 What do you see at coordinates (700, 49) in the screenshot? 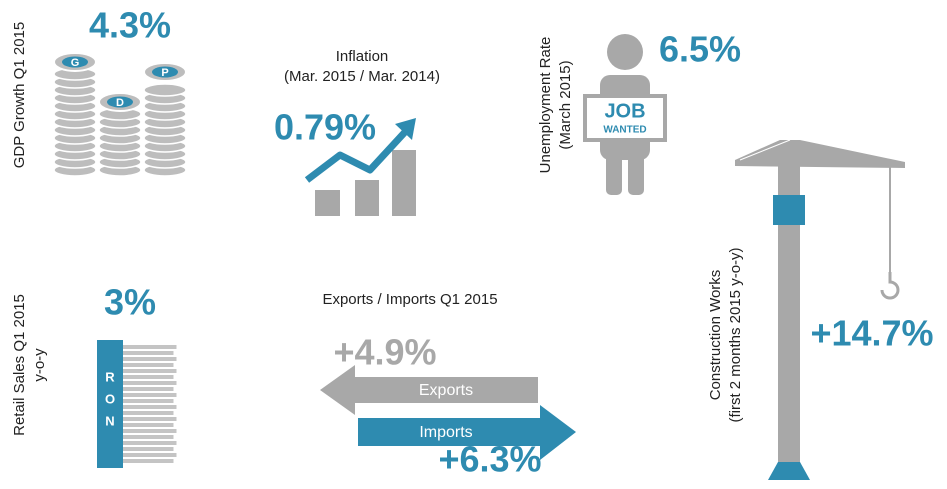
I see `unemployment-value: 6.5%` at bounding box center [700, 49].